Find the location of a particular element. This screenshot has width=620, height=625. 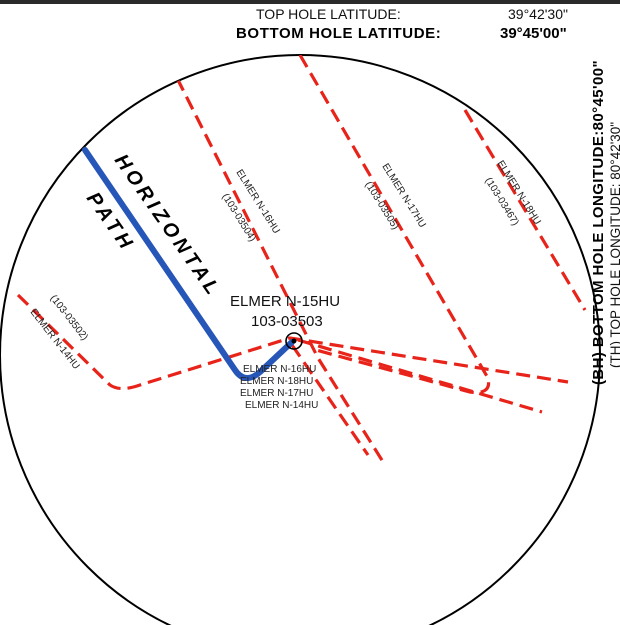

top-hole-longitude: (TH) TOP HOLE LONGITUDE: 80°42'30" is located at coordinates (614, 245).